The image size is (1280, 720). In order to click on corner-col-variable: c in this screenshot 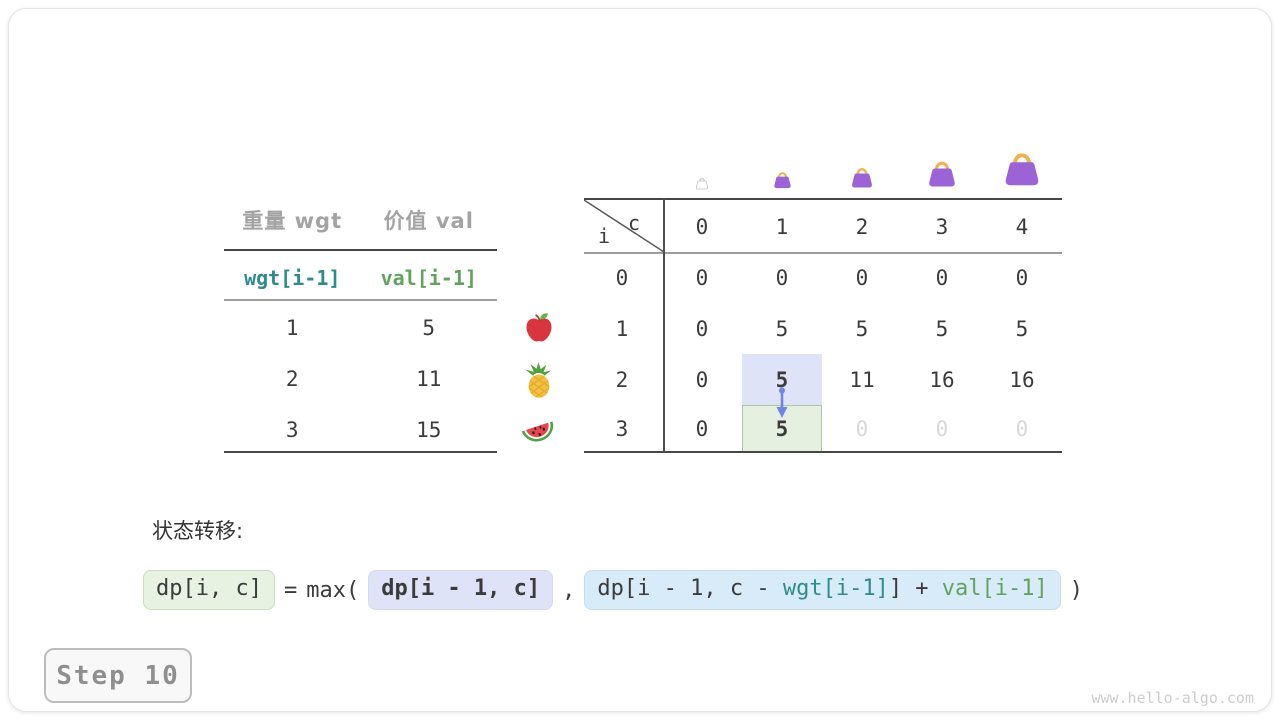, I will do `click(634, 223)`.